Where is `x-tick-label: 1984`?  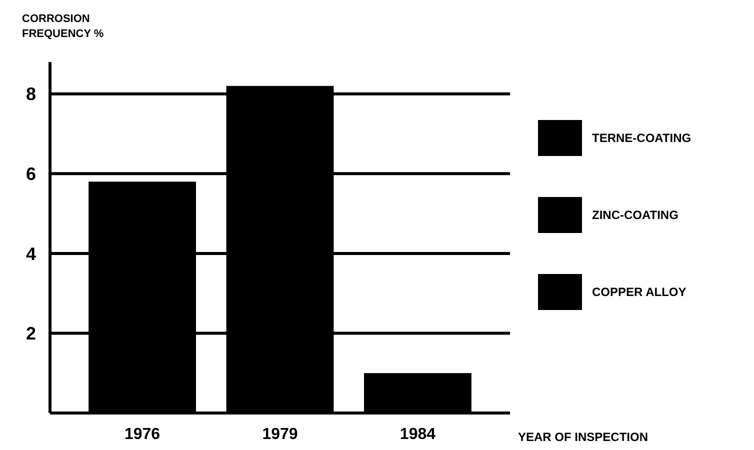 x-tick-label: 1984 is located at coordinates (418, 434).